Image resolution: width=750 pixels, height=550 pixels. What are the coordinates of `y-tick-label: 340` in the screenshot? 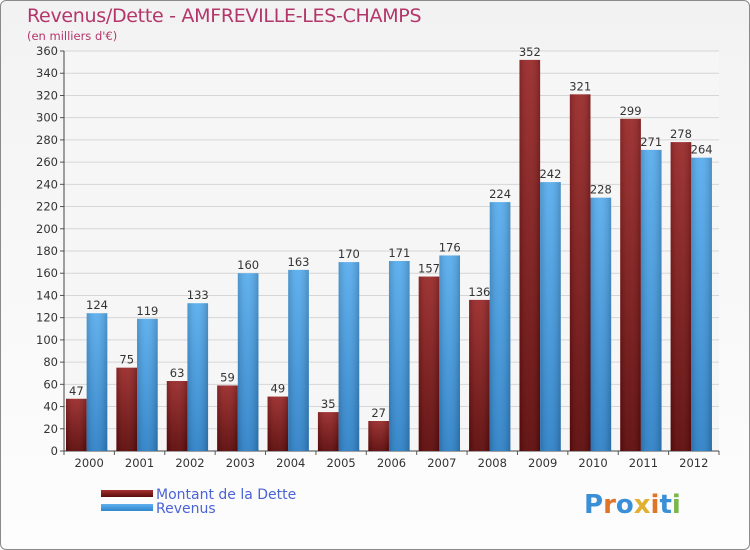 It's located at (47, 73).